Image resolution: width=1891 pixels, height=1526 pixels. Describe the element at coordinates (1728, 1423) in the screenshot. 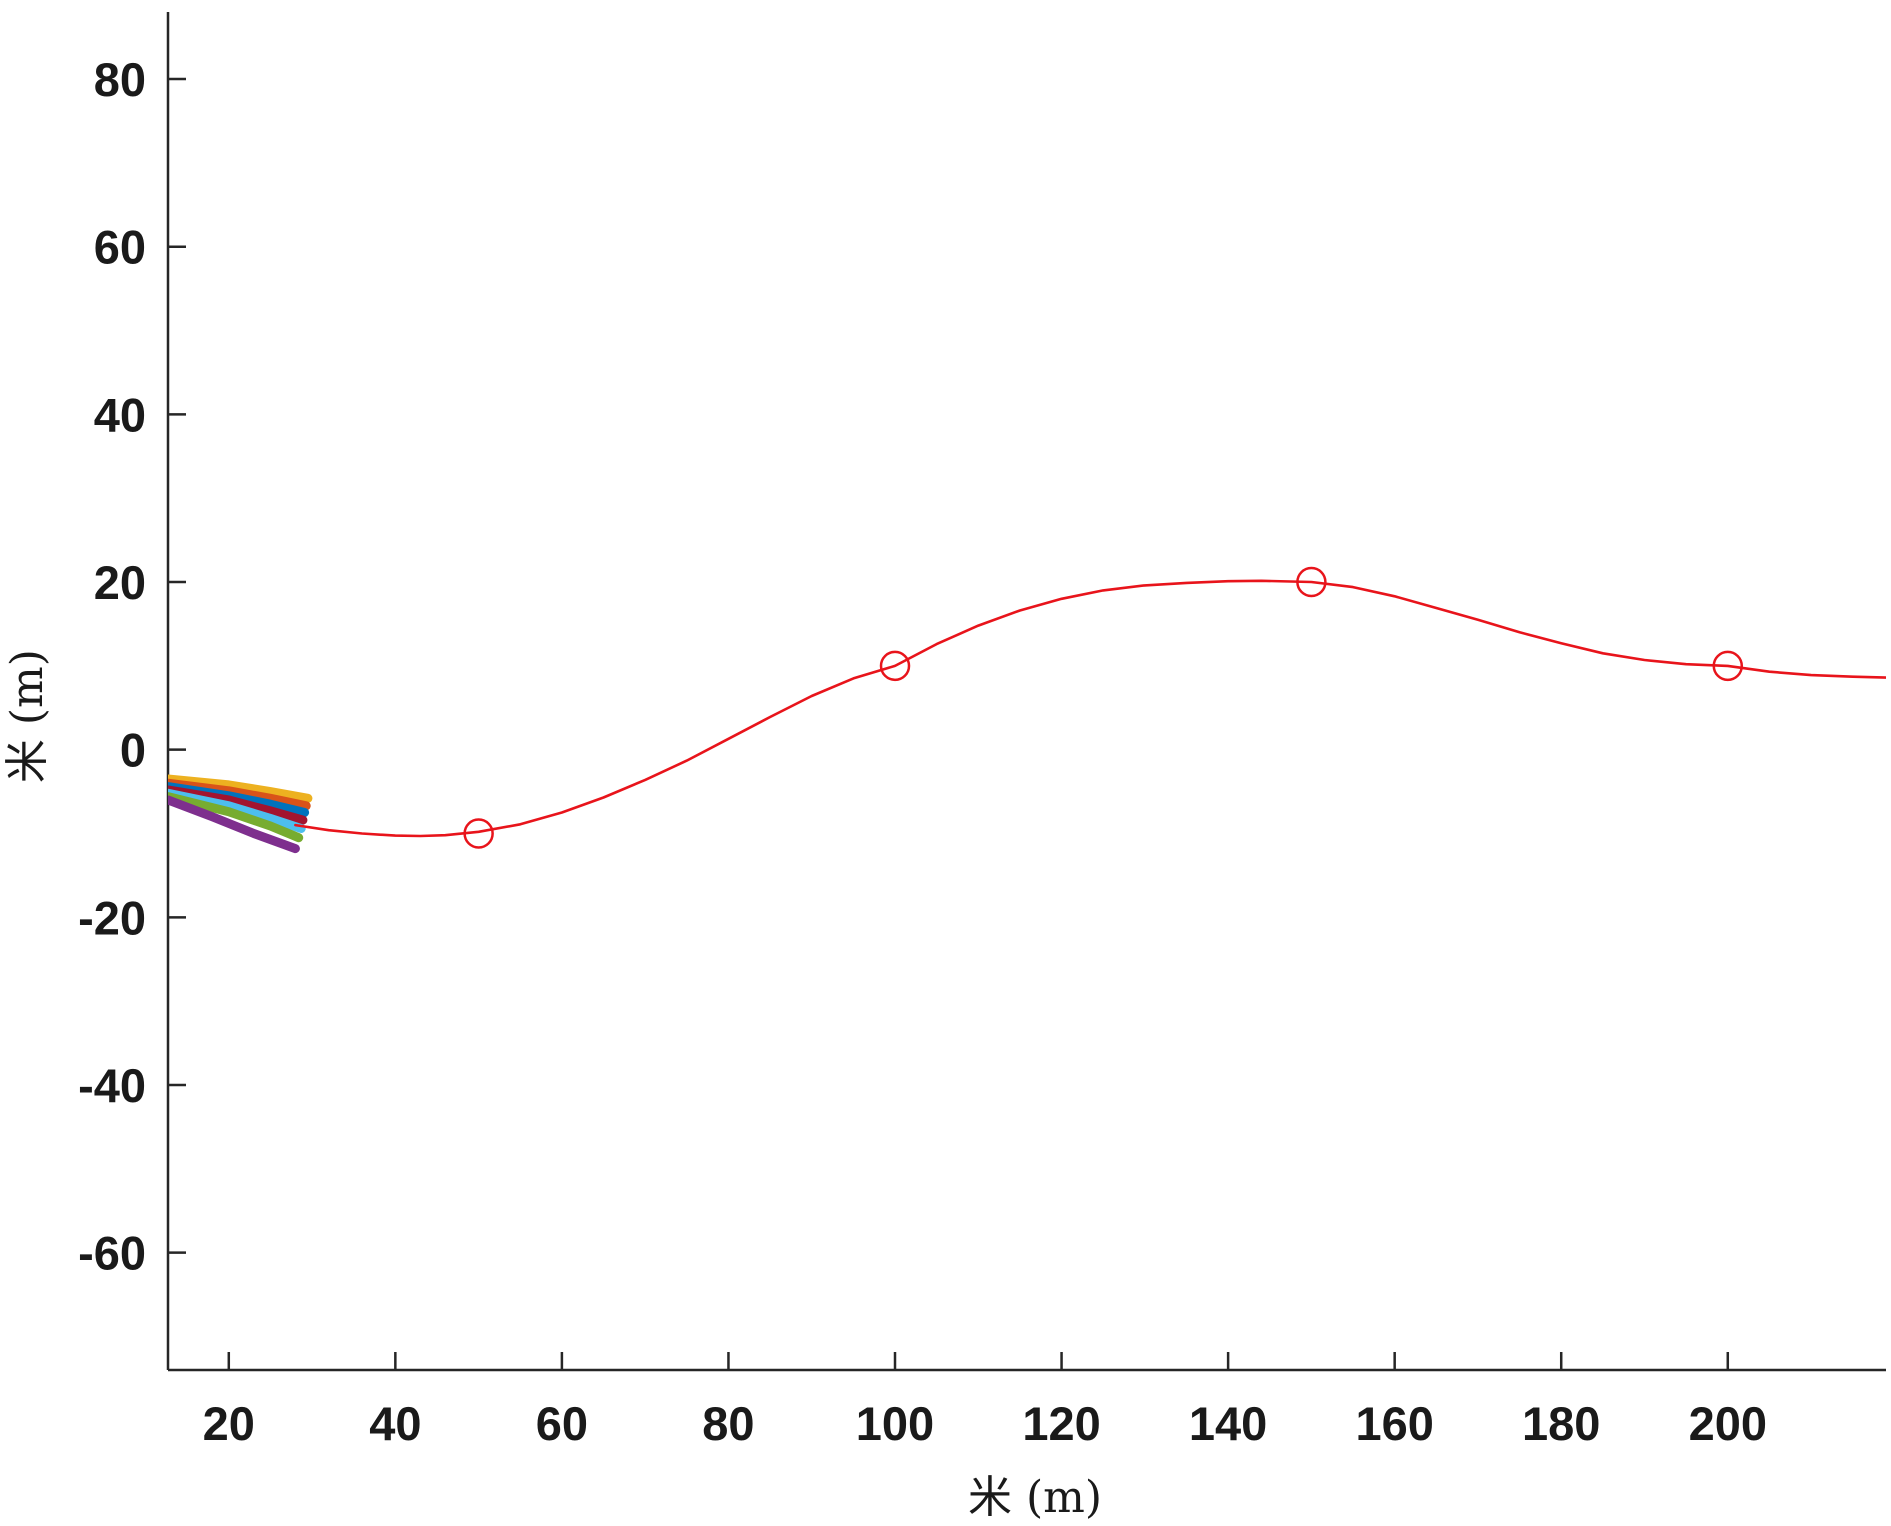

I see `x-tick-label: 200` at that location.